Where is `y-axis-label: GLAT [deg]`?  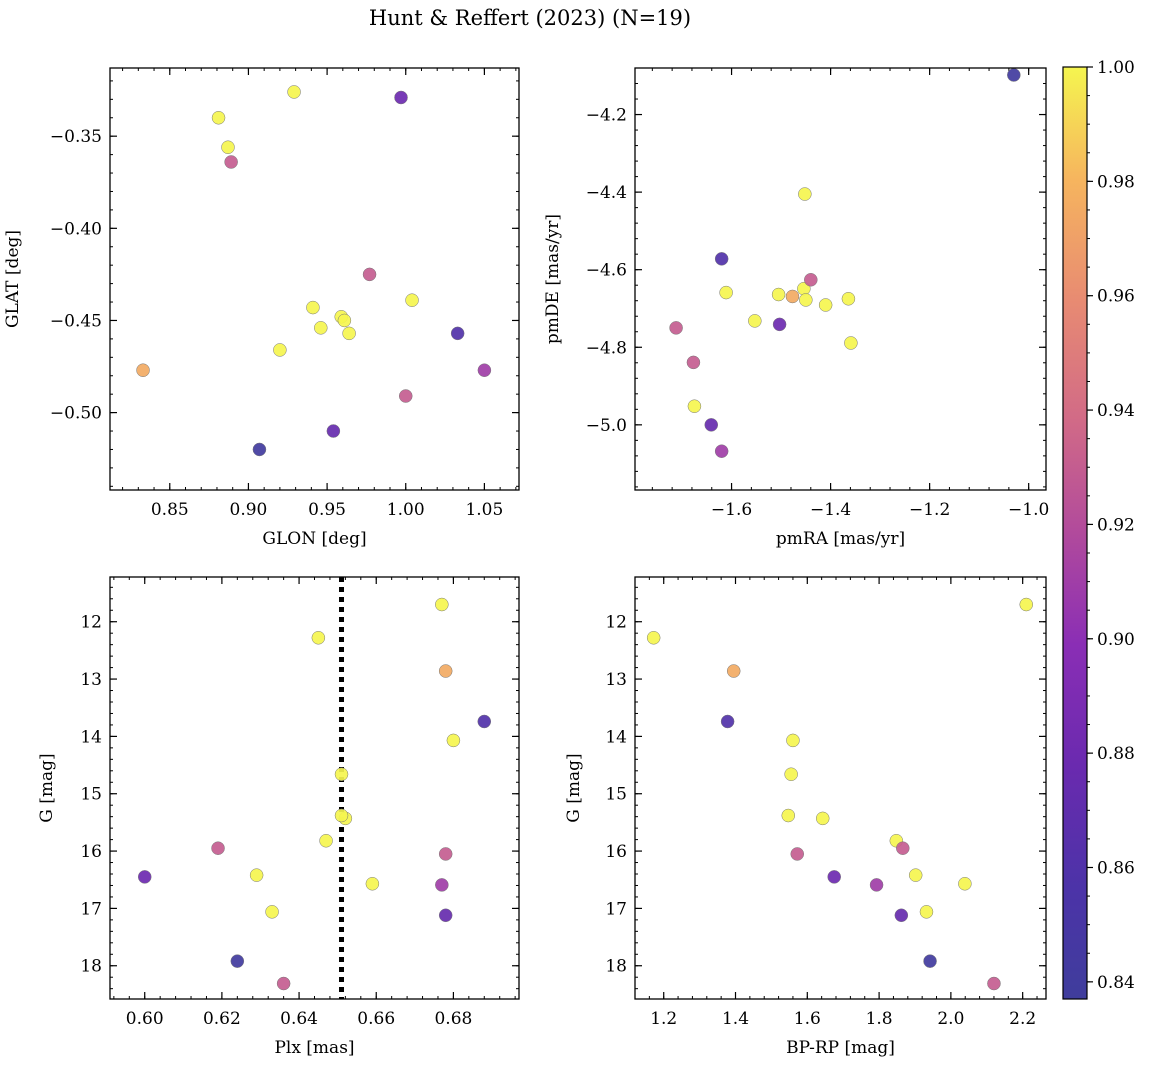 y-axis-label: GLAT [deg] is located at coordinates (13, 279).